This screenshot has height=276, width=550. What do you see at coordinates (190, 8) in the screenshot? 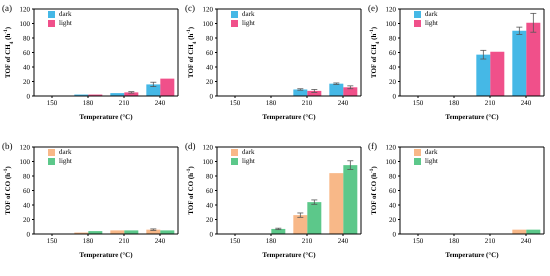
I see `chart-title: (c)` at bounding box center [190, 8].